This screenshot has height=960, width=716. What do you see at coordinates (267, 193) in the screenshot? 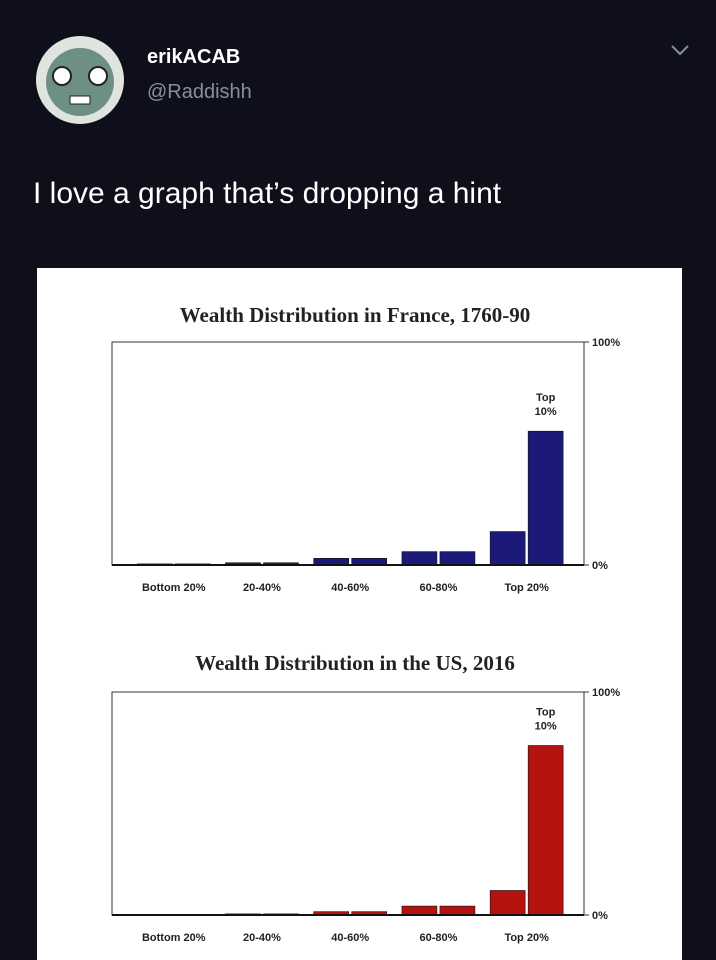
I see `tweet-text: I love a graph that’s dropping a hint` at bounding box center [267, 193].